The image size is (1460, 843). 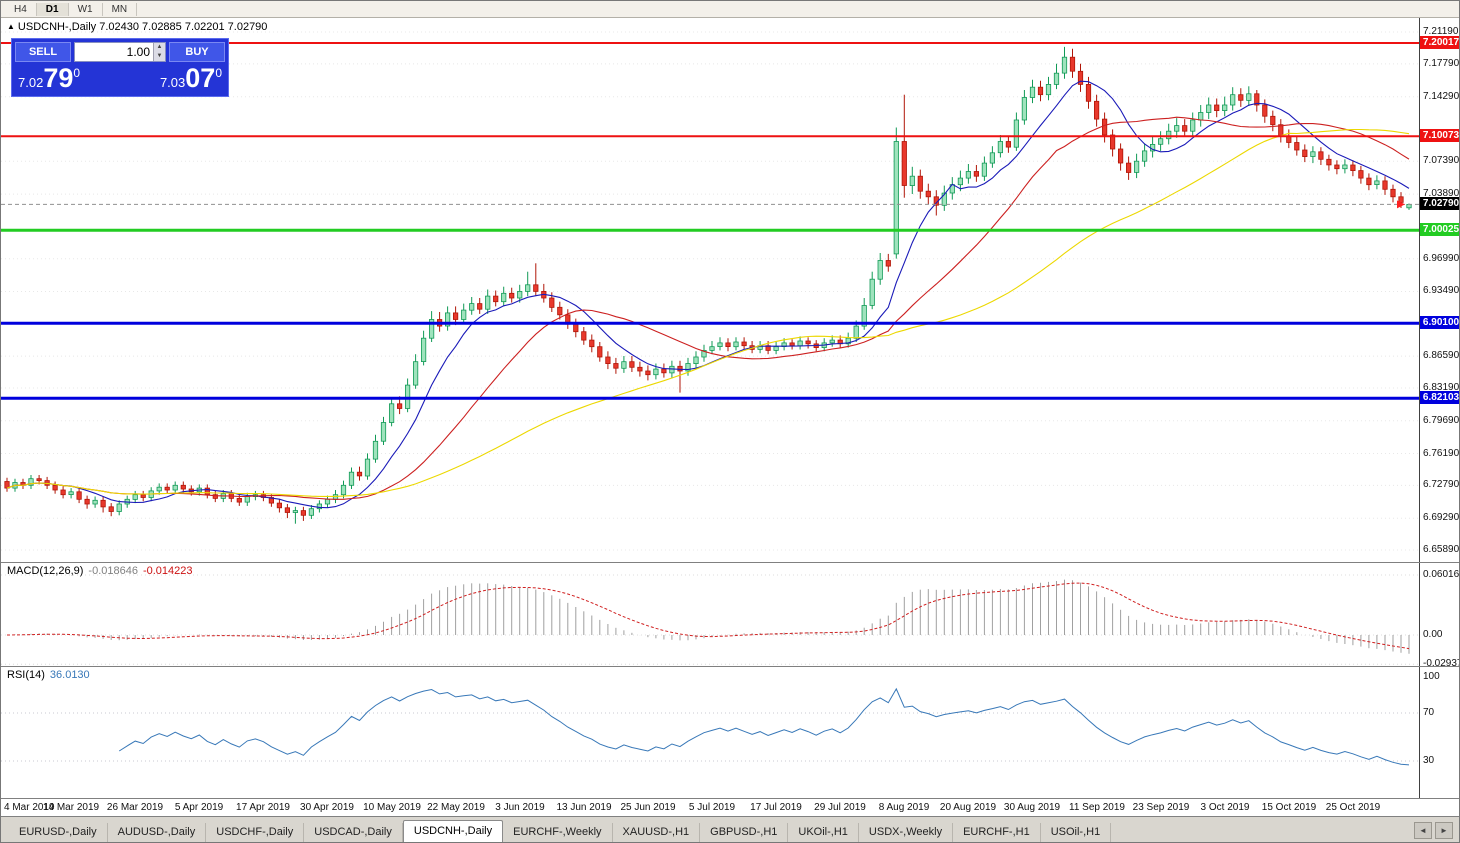 I want to click on date-label: 5 Jul 2019, so click(x=712, y=807).